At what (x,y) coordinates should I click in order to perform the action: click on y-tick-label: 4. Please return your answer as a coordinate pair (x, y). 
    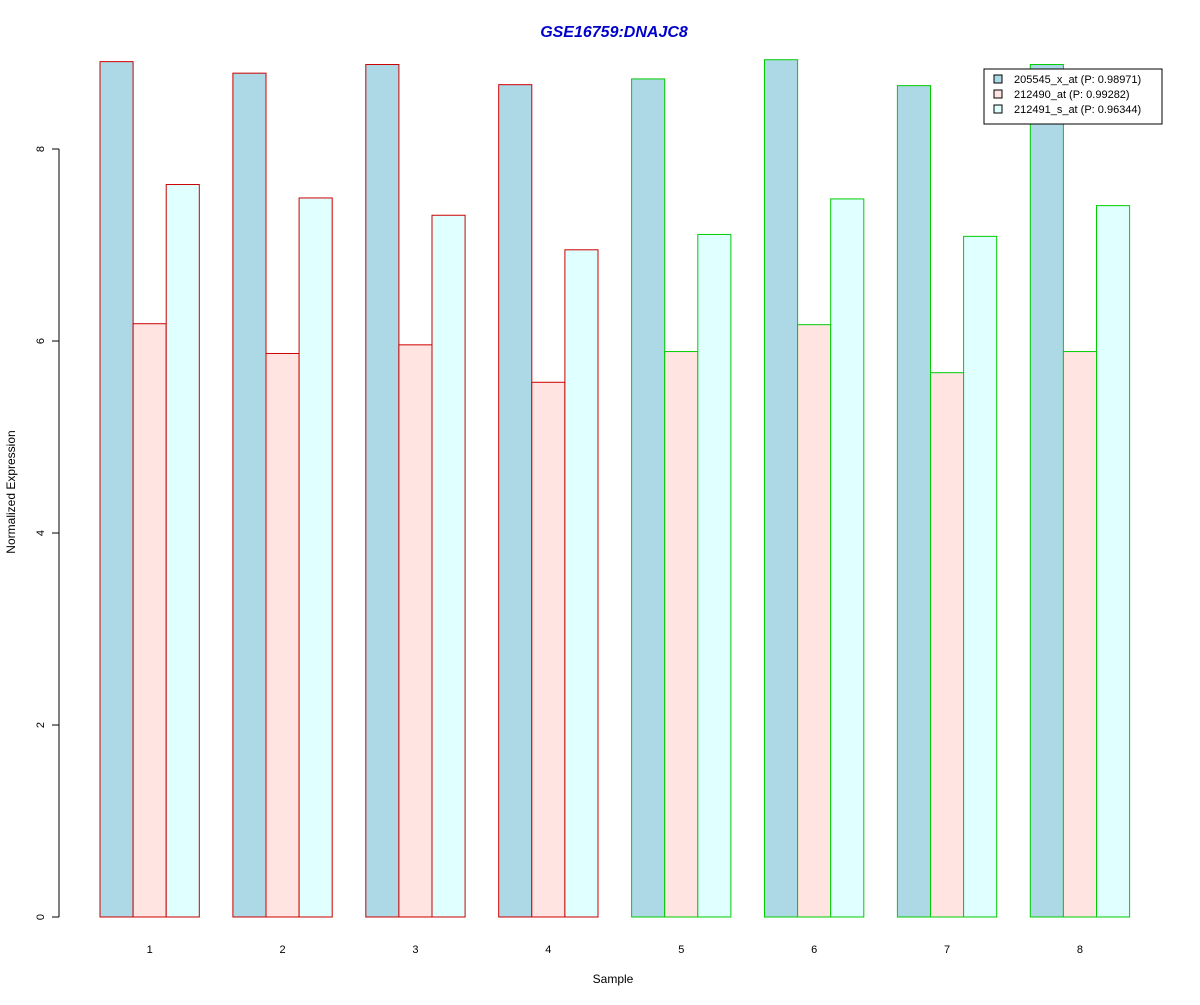
    Looking at the image, I should click on (41, 533).